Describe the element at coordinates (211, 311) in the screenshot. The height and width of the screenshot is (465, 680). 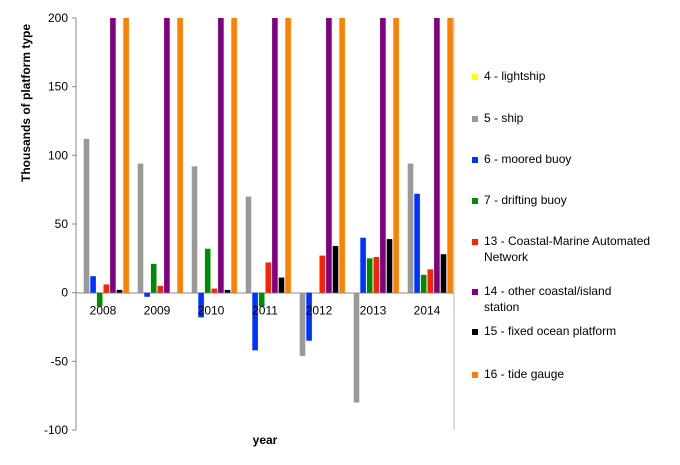
I see `x-tick-label: 2010` at that location.